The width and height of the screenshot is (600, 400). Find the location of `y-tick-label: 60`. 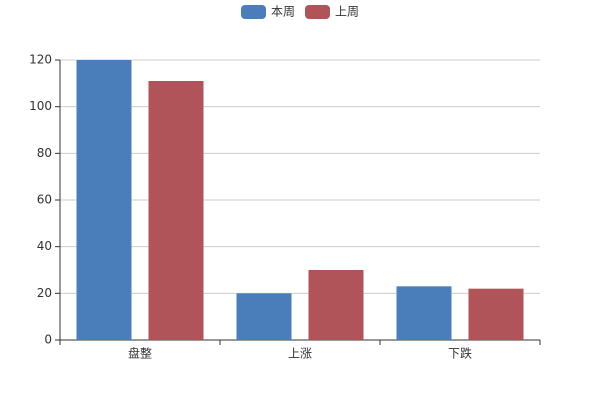

y-tick-label: 60 is located at coordinates (44, 200).